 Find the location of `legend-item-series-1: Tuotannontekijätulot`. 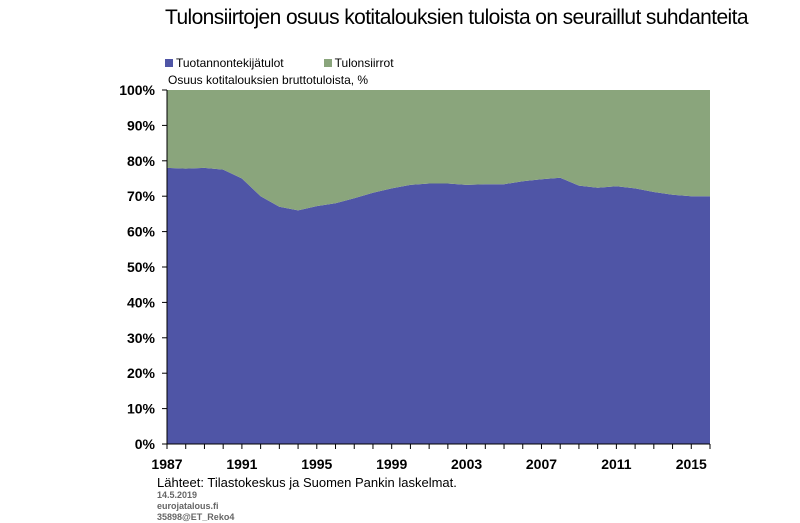

legend-item-series-1: Tuotannontekijätulot is located at coordinates (224, 63).